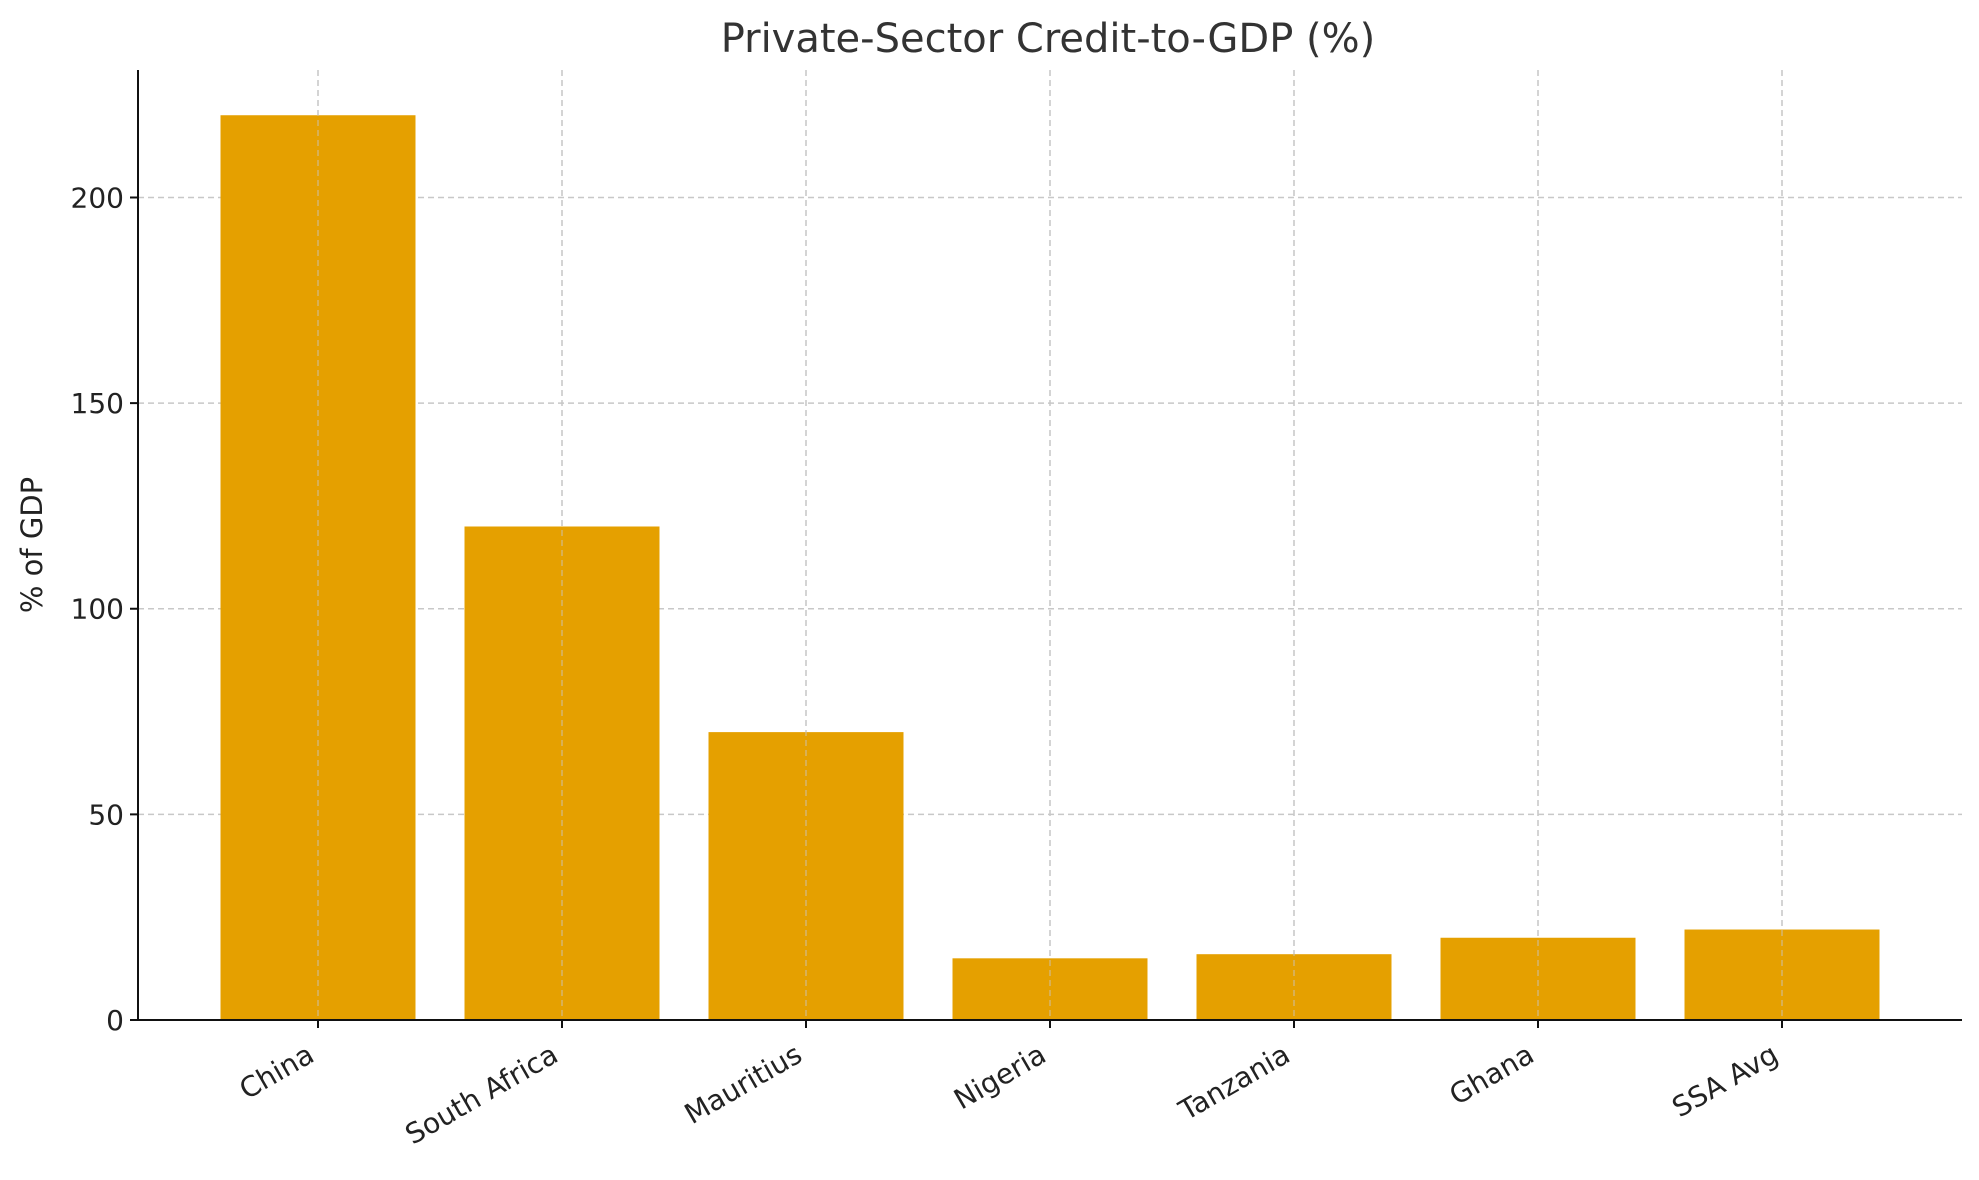 The width and height of the screenshot is (1979, 1180). What do you see at coordinates (97, 197) in the screenshot?
I see `y-tick-label: 200` at bounding box center [97, 197].